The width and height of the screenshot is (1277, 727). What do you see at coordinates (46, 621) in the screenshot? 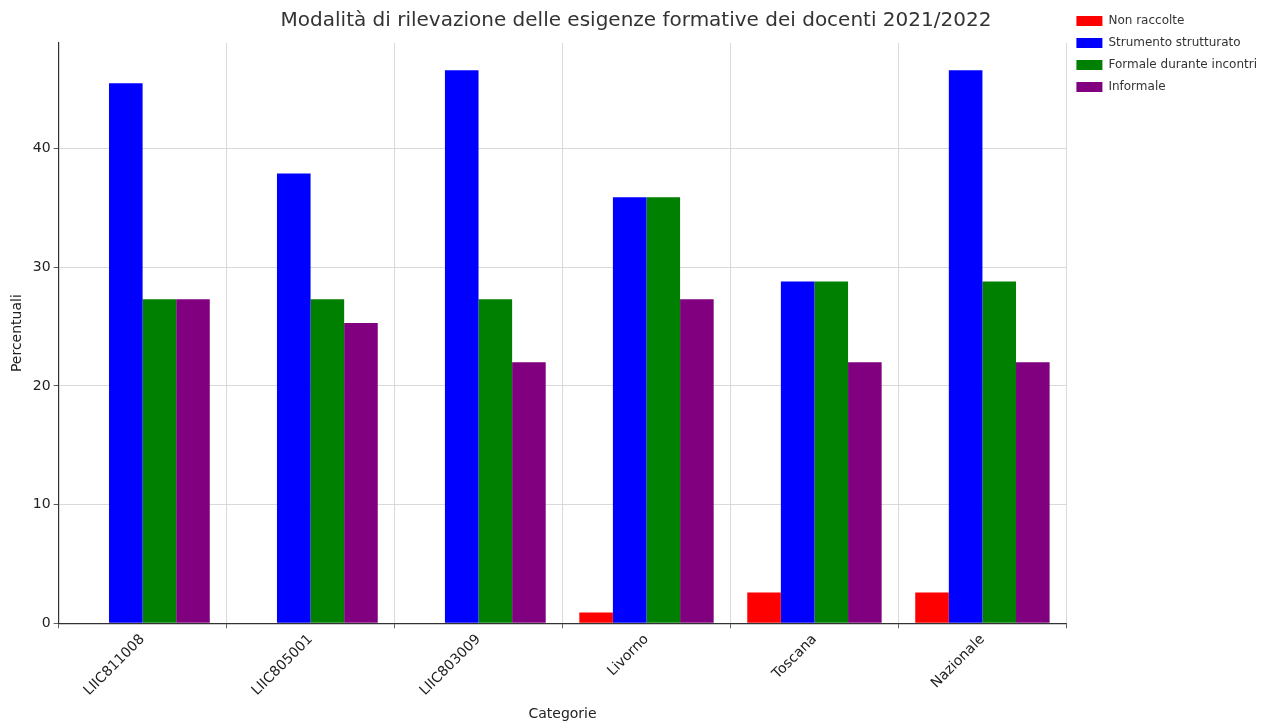
I see `y-tick-label: 0` at bounding box center [46, 621].